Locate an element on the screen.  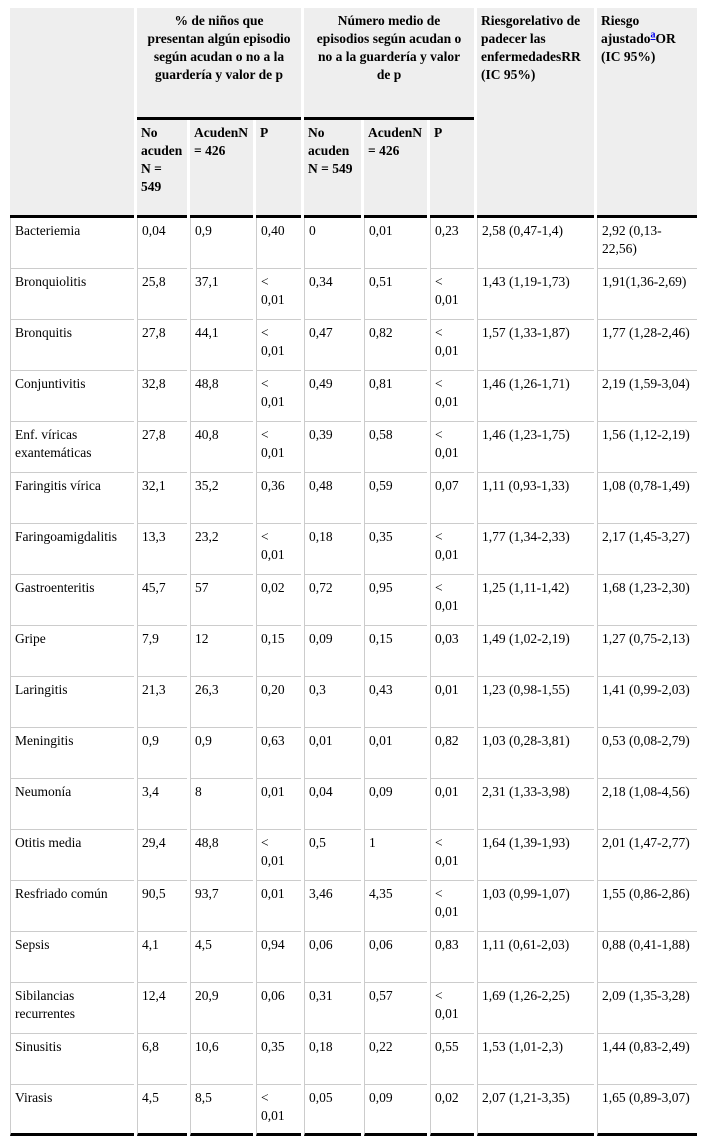
cell-rr: 1,57 (1,33-1,87) is located at coordinates (536, 345).